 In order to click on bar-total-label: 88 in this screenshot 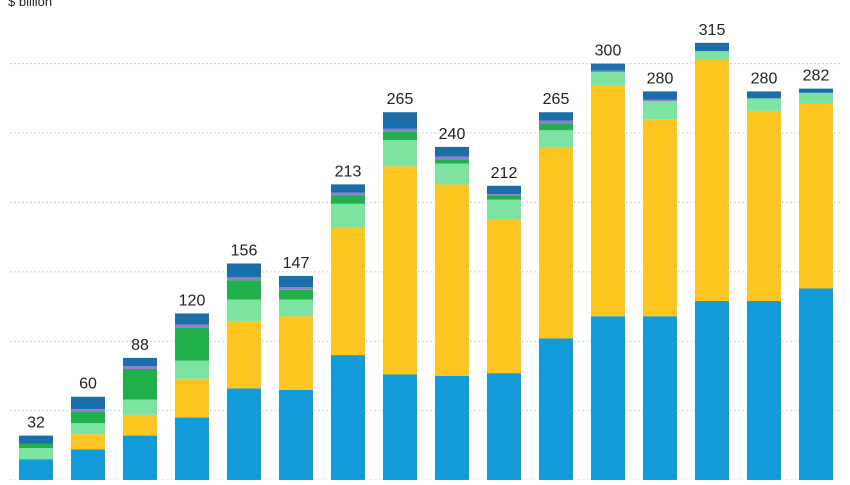, I will do `click(140, 345)`.